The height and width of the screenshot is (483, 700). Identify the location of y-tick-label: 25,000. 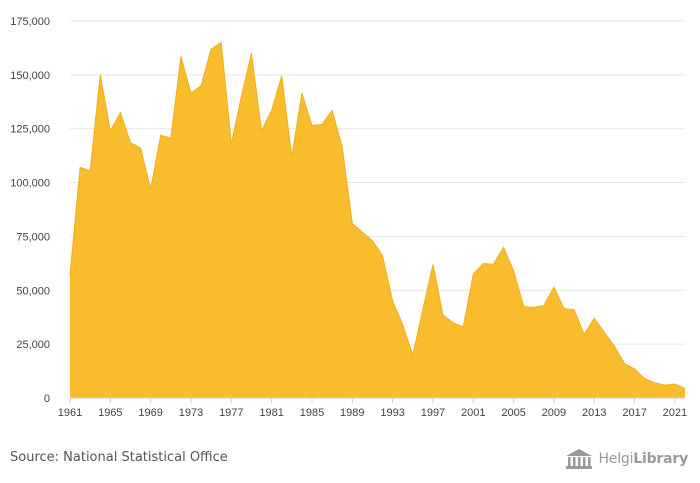
(33, 345).